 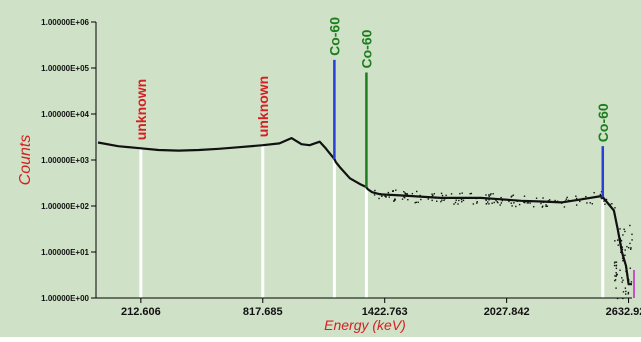 I want to click on y-axis-label: Counts, so click(x=25, y=160).